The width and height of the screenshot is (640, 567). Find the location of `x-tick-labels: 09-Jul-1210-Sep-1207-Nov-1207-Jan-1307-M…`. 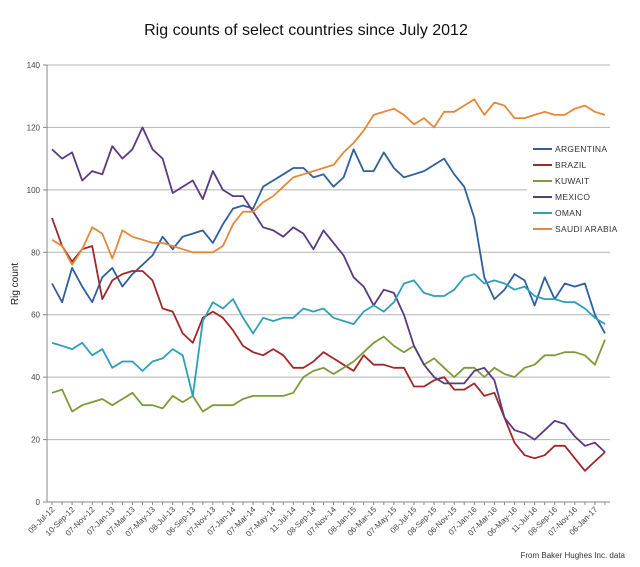

x-tick-labels: 09-Jul-1210-Sep-1207-Nov-1207-Jan-1307-M… is located at coordinates (312, 522).